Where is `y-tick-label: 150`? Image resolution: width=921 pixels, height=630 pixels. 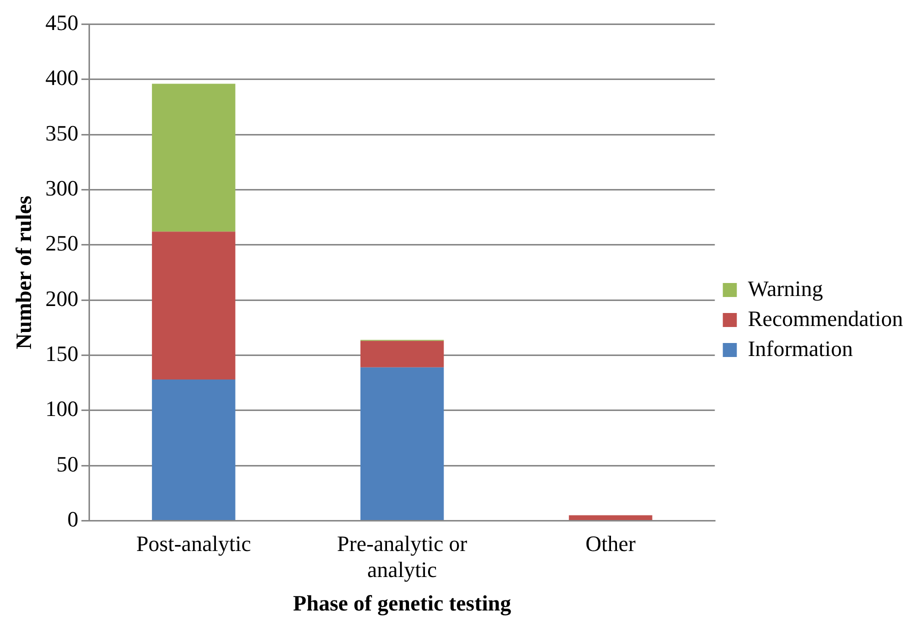
y-tick-label: 150 is located at coordinates (61, 353).